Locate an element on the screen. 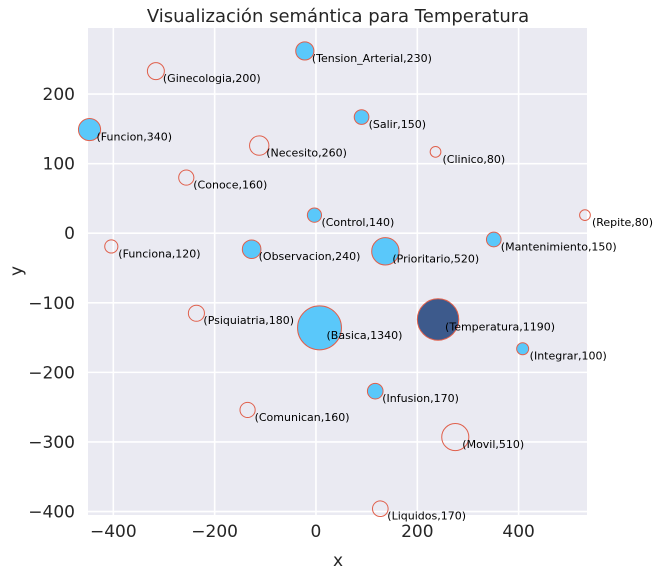 The height and width of the screenshot is (576, 659). y-axis-label: y is located at coordinates (17, 271).